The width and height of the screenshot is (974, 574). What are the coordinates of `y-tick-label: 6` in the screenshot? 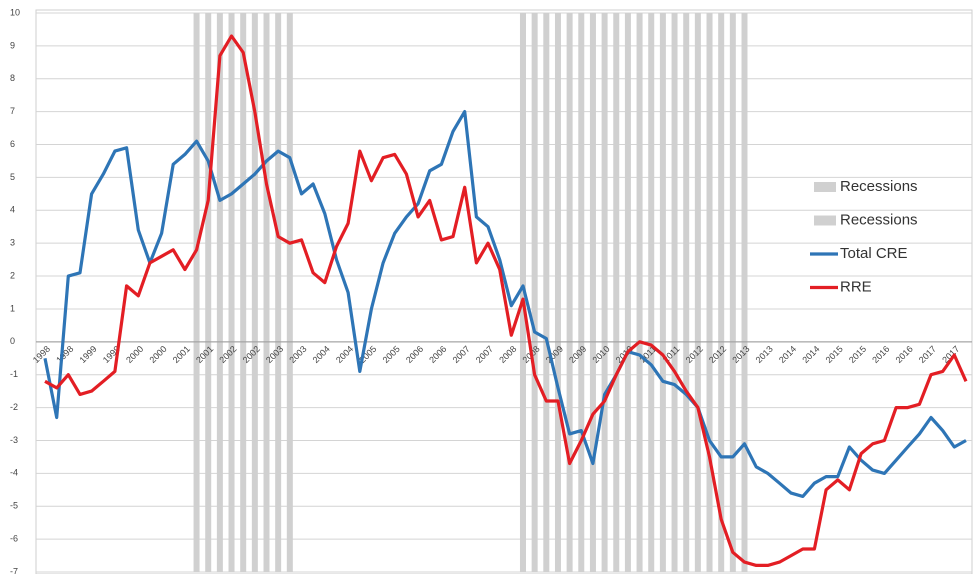 It's located at (12, 144).